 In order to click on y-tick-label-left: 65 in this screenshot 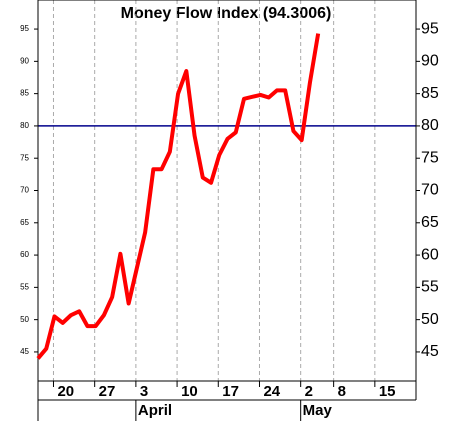, I will do `click(24, 222)`.